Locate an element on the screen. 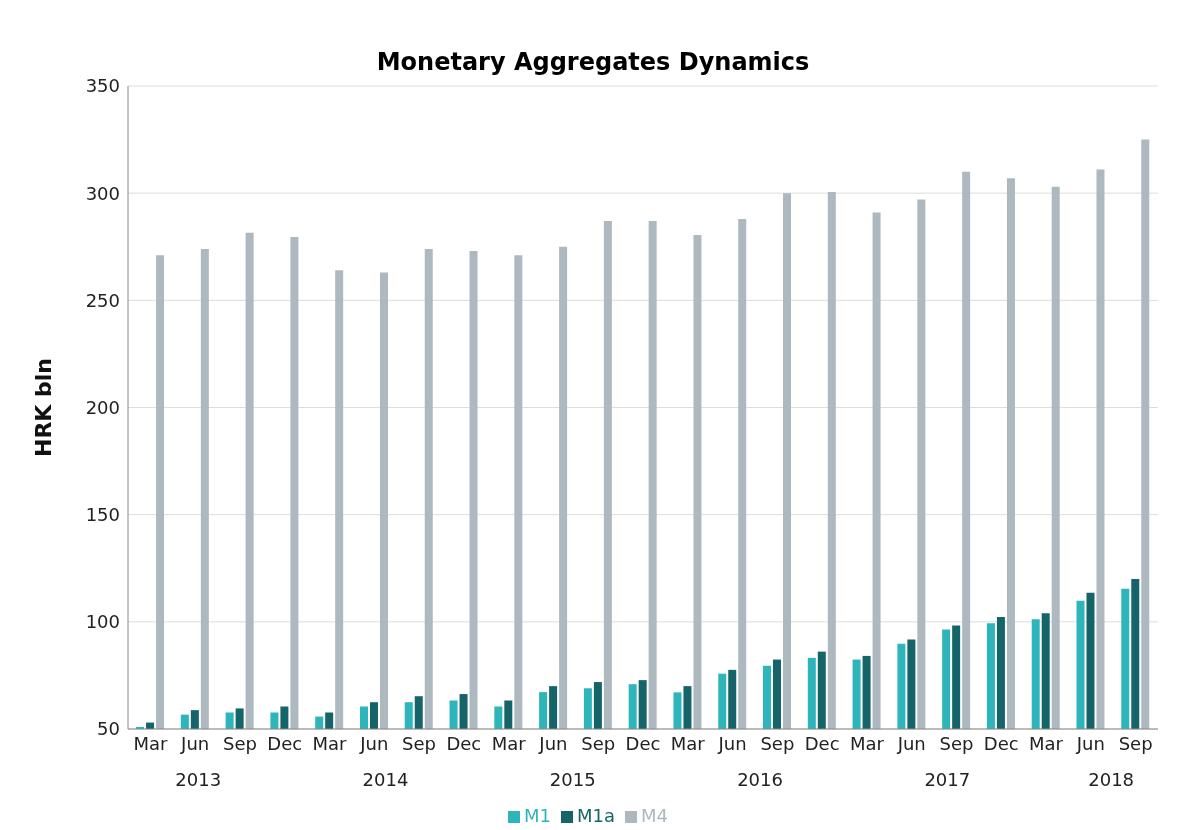  y-tick-label: 250 is located at coordinates (102, 300).